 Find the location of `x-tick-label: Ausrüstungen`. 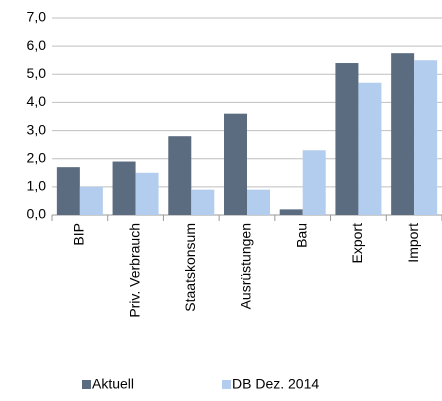

x-tick-label: Ausrüstungen is located at coordinates (246, 266).